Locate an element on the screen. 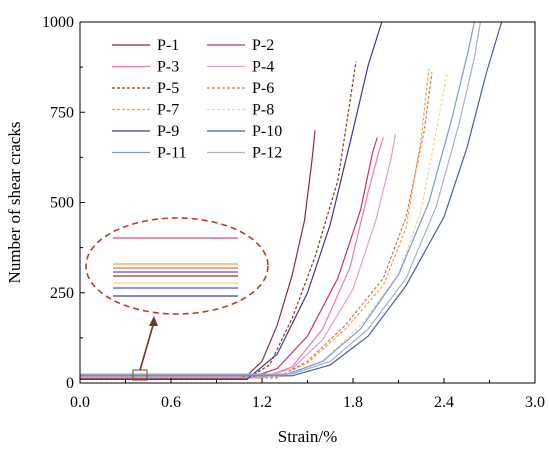  legend-label-p-6: P-6 is located at coordinates (263, 88).